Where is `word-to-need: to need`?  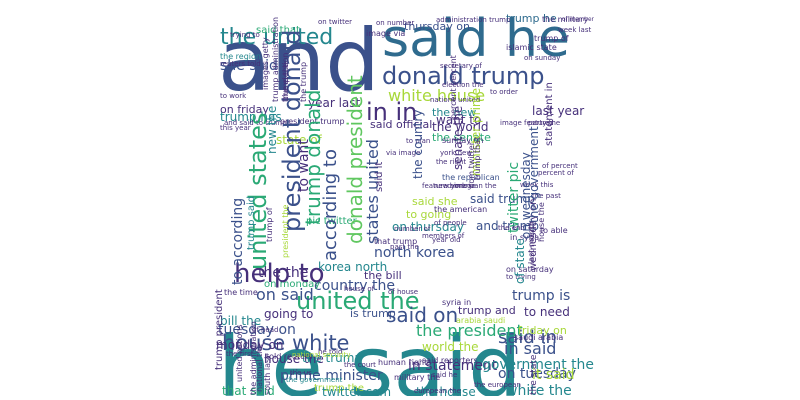
word-to-need: to need is located at coordinates (547, 312).